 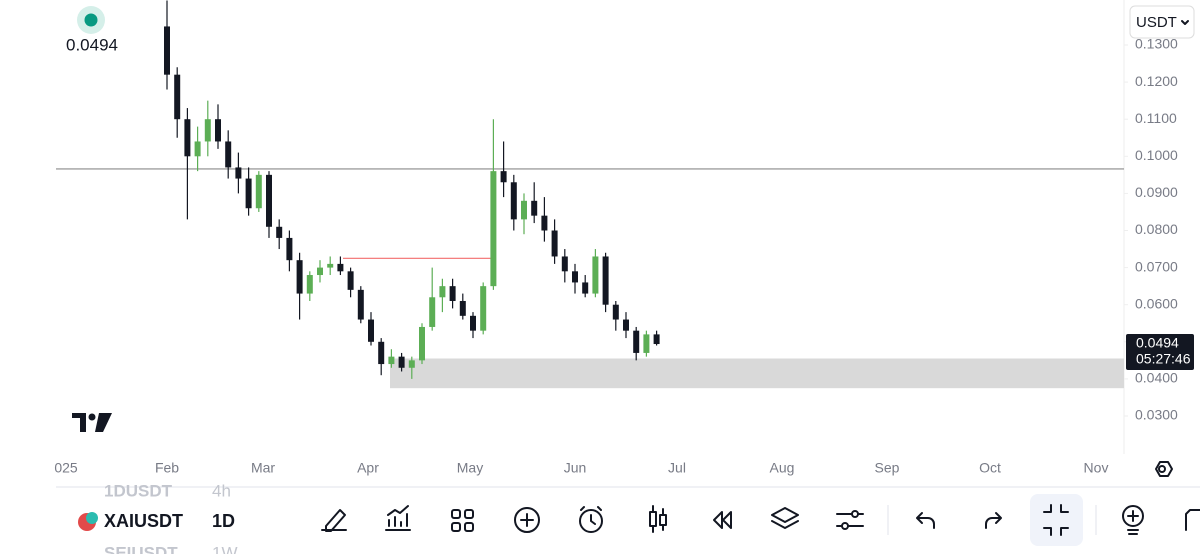 What do you see at coordinates (782, 468) in the screenshot?
I see `time-label: Aug` at bounding box center [782, 468].